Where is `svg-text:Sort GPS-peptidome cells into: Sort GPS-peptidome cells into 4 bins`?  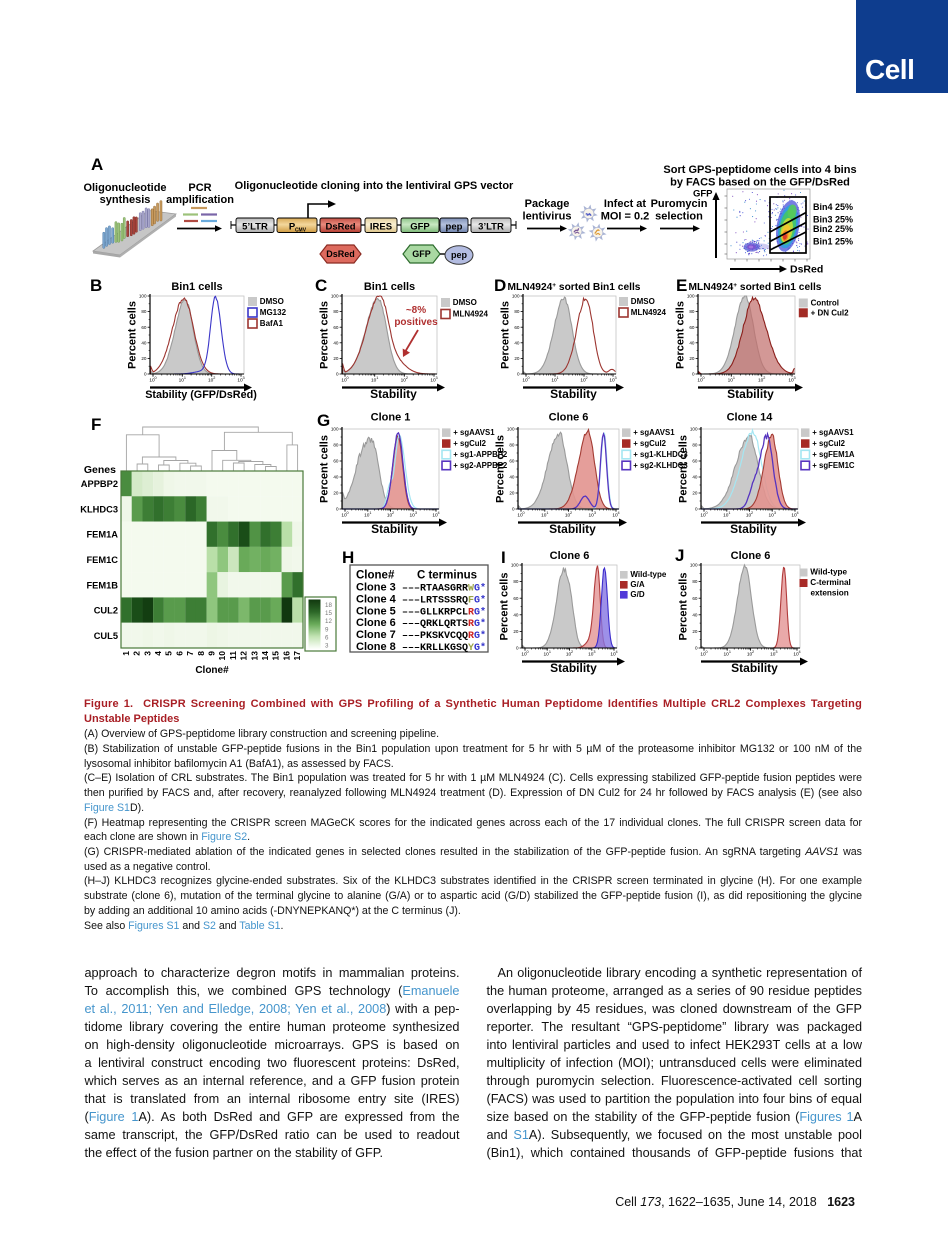
svg-text:Sort GPS-peptidome cells into: Sort GPS-peptidome cells into 4 bins is located at coordinates (759, 170).